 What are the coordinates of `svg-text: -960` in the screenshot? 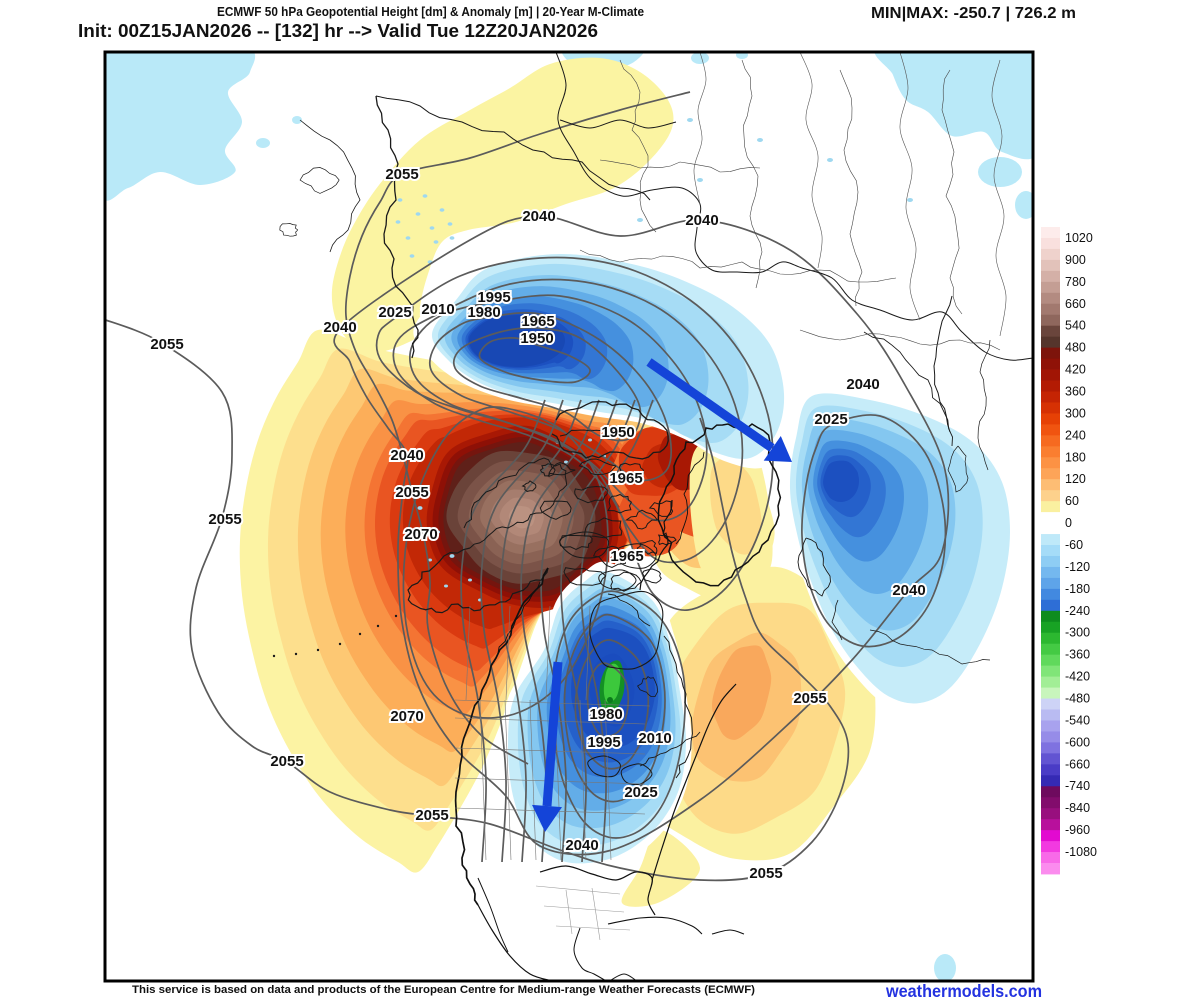 It's located at (1077, 830).